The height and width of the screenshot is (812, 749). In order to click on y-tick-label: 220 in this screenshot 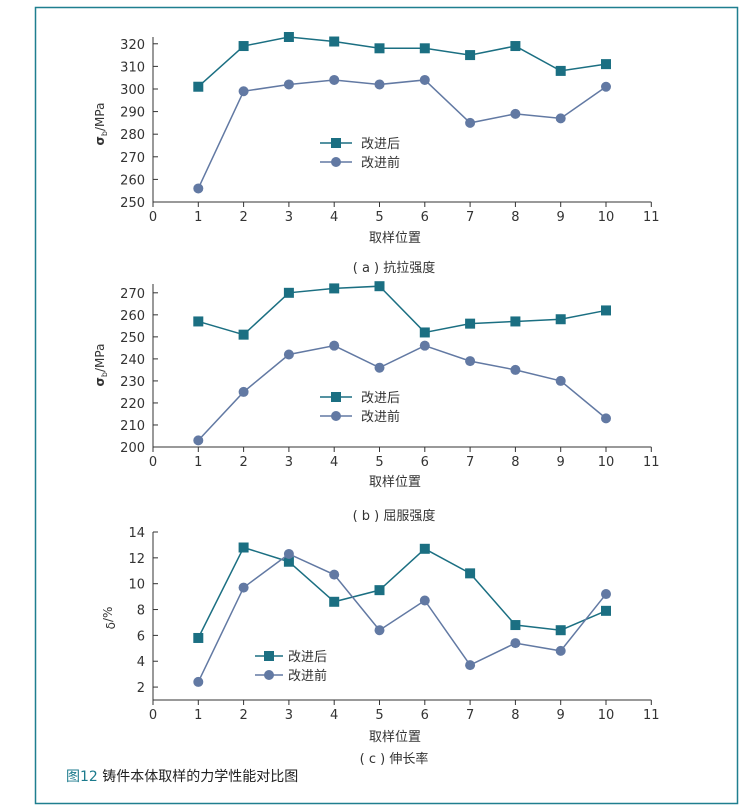, I will do `click(132, 404)`.